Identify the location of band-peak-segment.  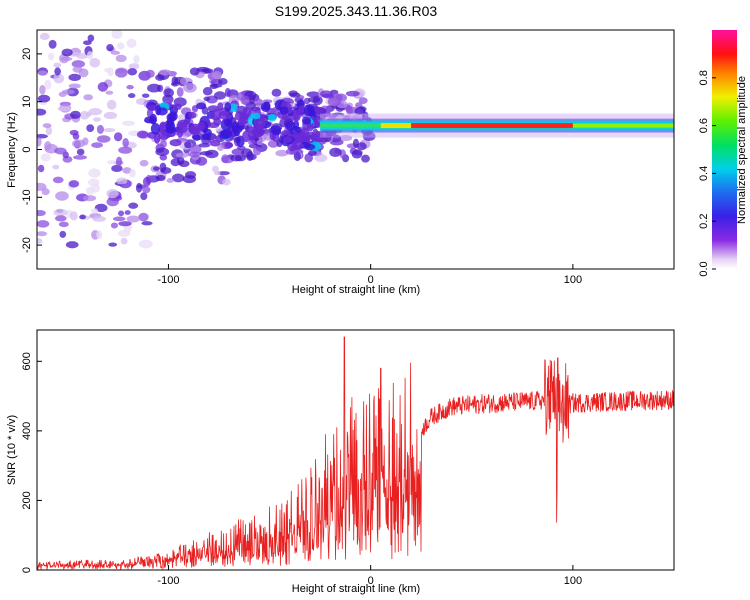
(492, 126).